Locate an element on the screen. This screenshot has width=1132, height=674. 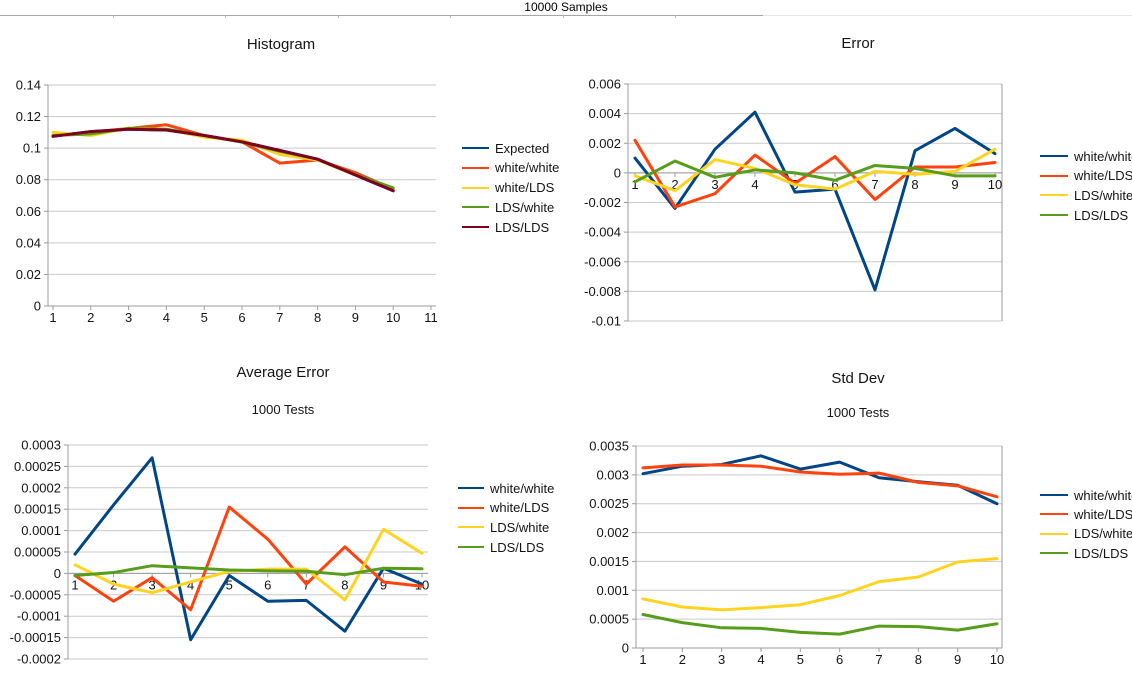
y-tick-label: 0.1 is located at coordinates (32, 148).